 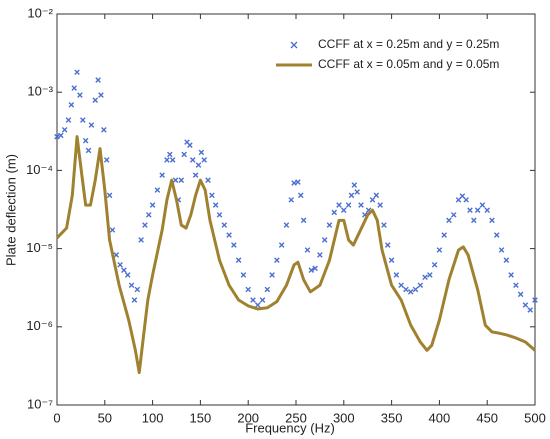 What do you see at coordinates (290, 427) in the screenshot?
I see `x-axis-label: Frequency (Hz)` at bounding box center [290, 427].